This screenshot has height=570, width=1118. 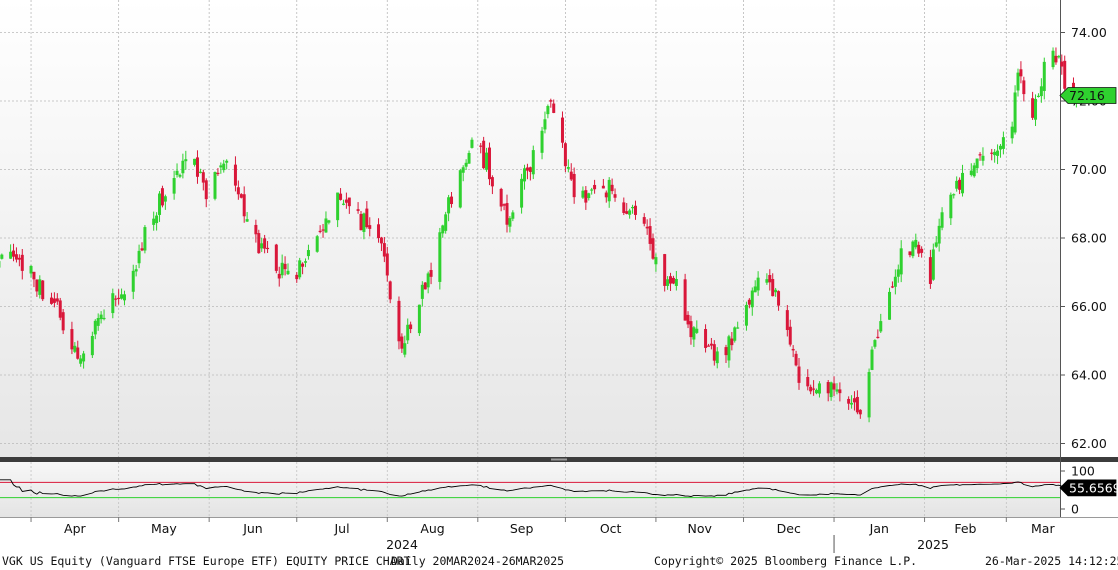 I want to click on last-price-marker, so click(x=1088, y=95).